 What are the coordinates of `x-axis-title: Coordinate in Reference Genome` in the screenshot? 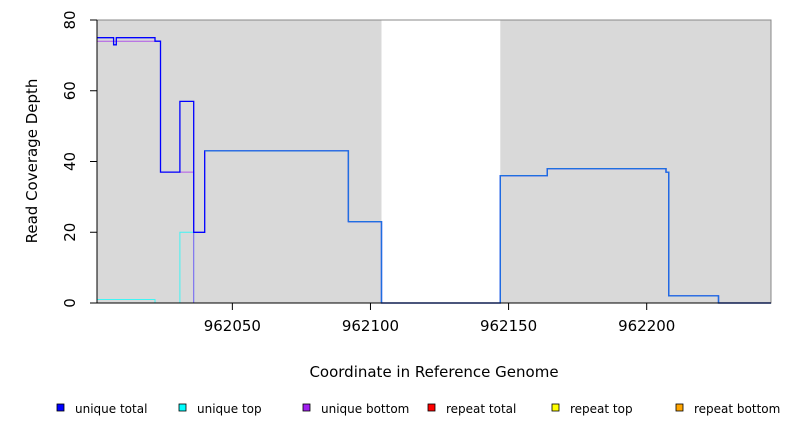 It's located at (433, 372).